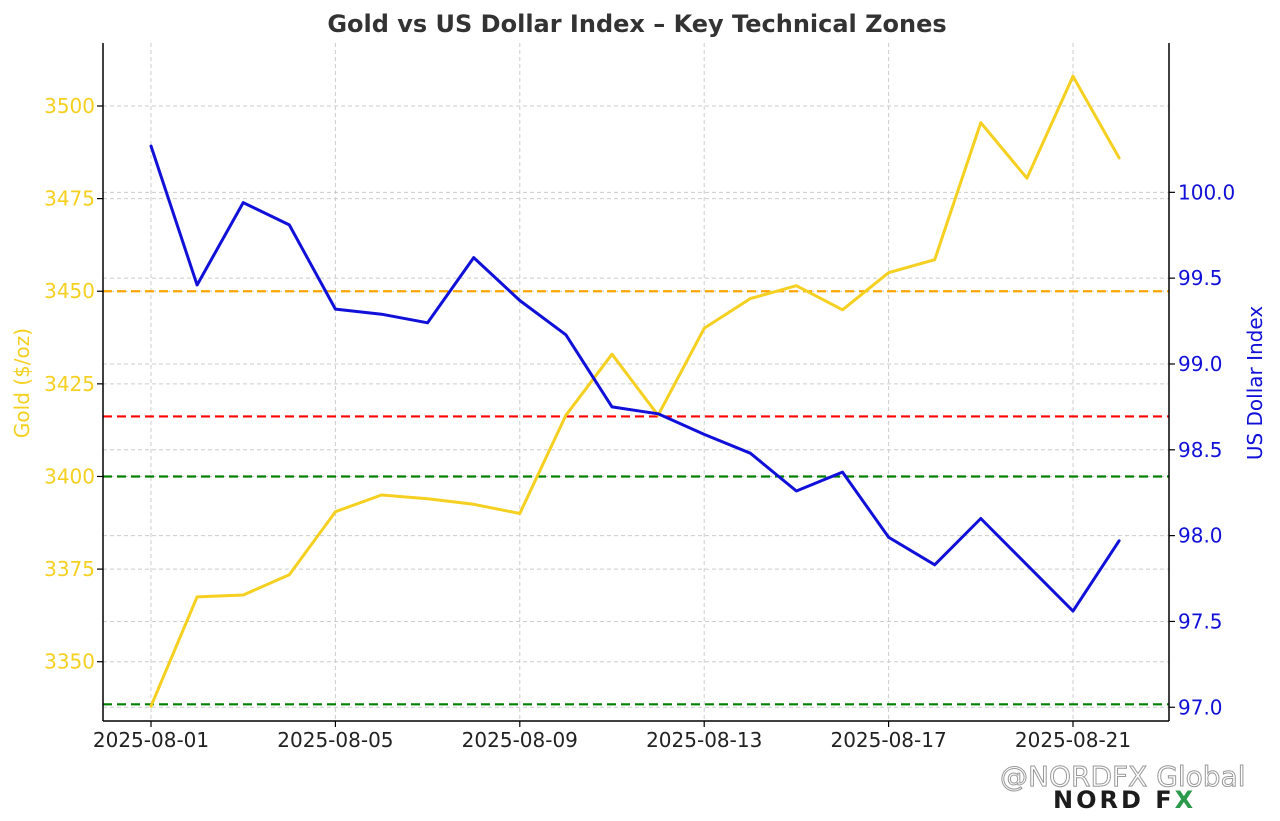 The width and height of the screenshot is (1280, 821). Describe the element at coordinates (22, 383) in the screenshot. I see `y-axis-left-label: Gold ($/oz)` at that location.